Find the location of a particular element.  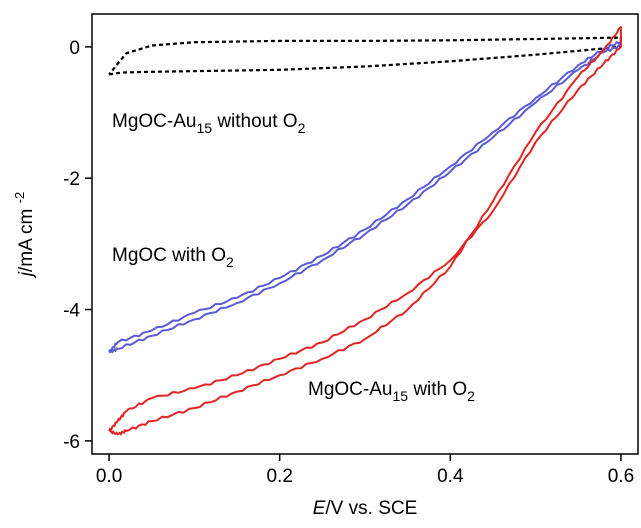

annotation-au15-without-o2: MgOC-Au15 without O2 is located at coordinates (209, 123).